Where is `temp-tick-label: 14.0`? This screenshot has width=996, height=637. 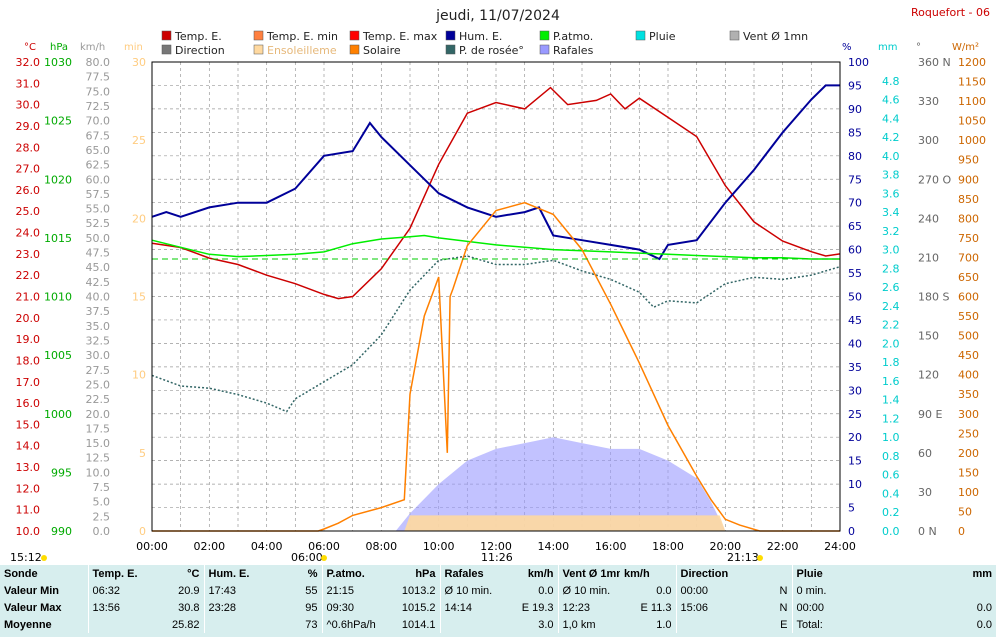
temp-tick-label: 14.0 is located at coordinates (28, 446).